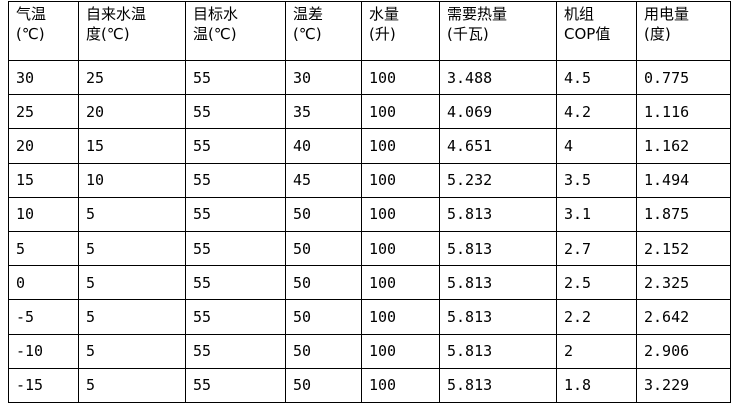  What do you see at coordinates (323, 146) in the screenshot?
I see `table-cell: 40` at bounding box center [323, 146].